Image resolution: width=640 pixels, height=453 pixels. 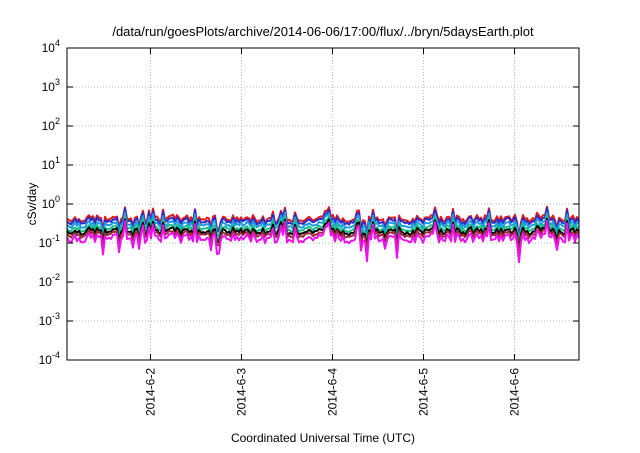 I want to click on x-axis-label: Coordinated Universal Time (UTC), so click(x=323, y=438).